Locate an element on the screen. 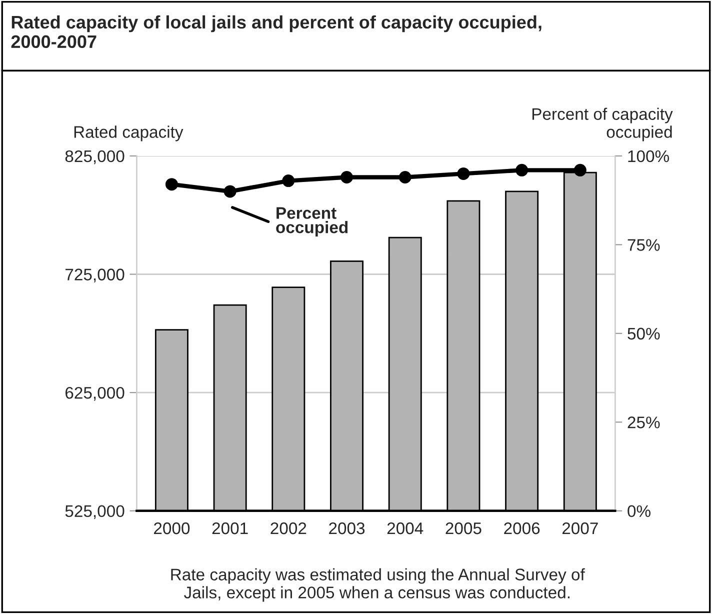  y2-axis-title: Percent of capacity occupied is located at coordinates (602, 125).